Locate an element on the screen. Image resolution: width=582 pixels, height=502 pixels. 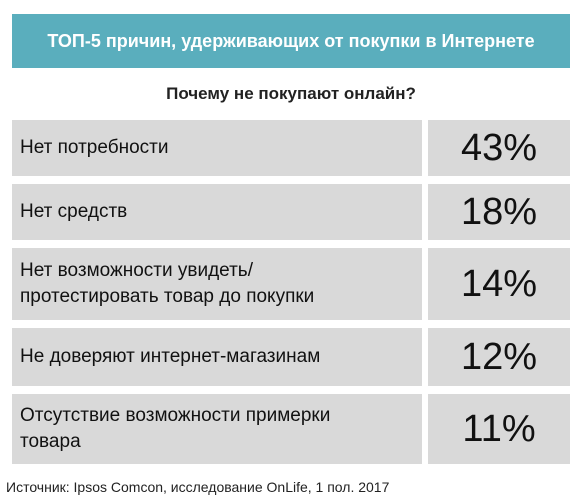
reason-label: Нет средств is located at coordinates (217, 212).